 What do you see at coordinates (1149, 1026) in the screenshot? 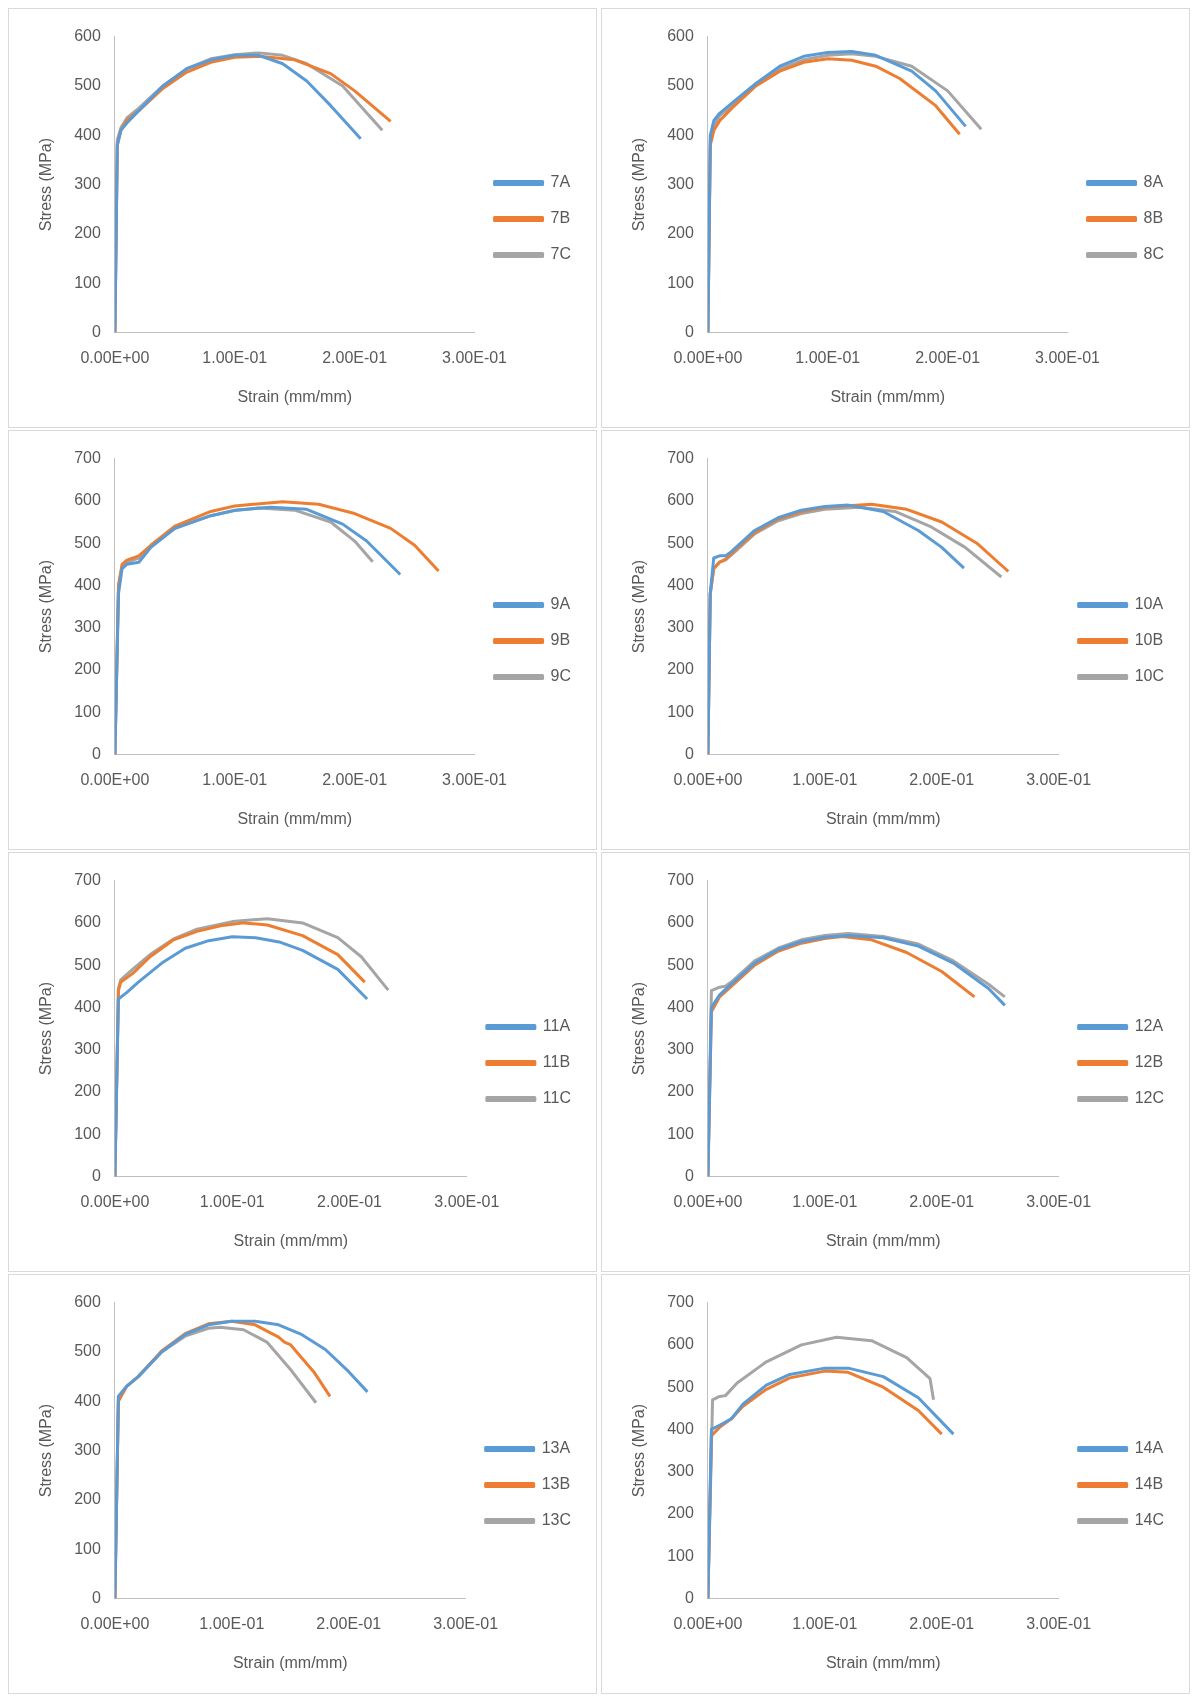
I see `legend-label: 12A` at bounding box center [1149, 1026].